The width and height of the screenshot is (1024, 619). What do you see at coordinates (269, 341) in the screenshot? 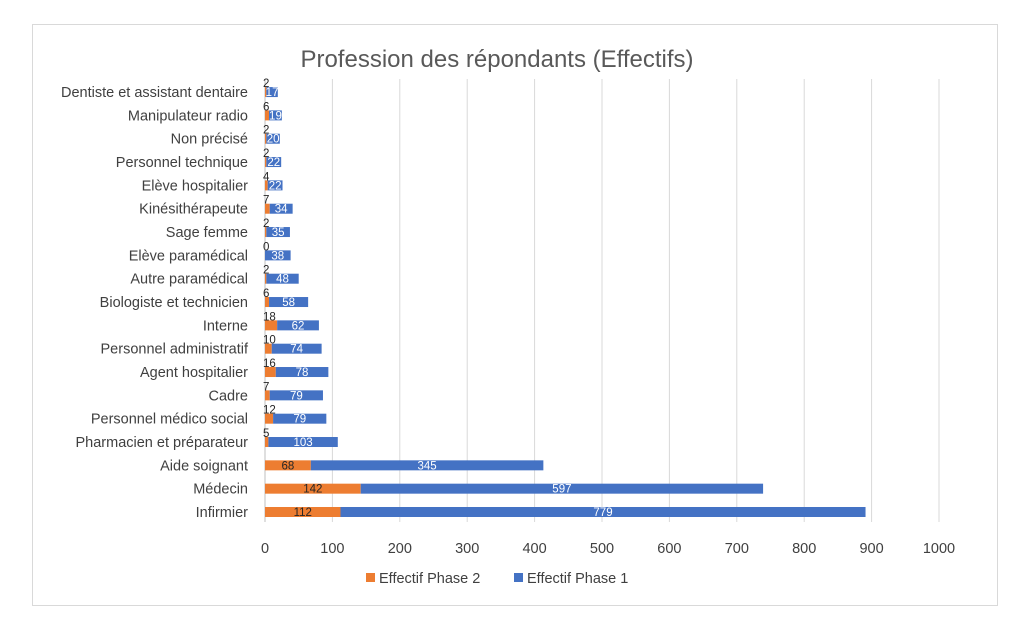
I see `data-label-phase-2: 10` at bounding box center [269, 341].